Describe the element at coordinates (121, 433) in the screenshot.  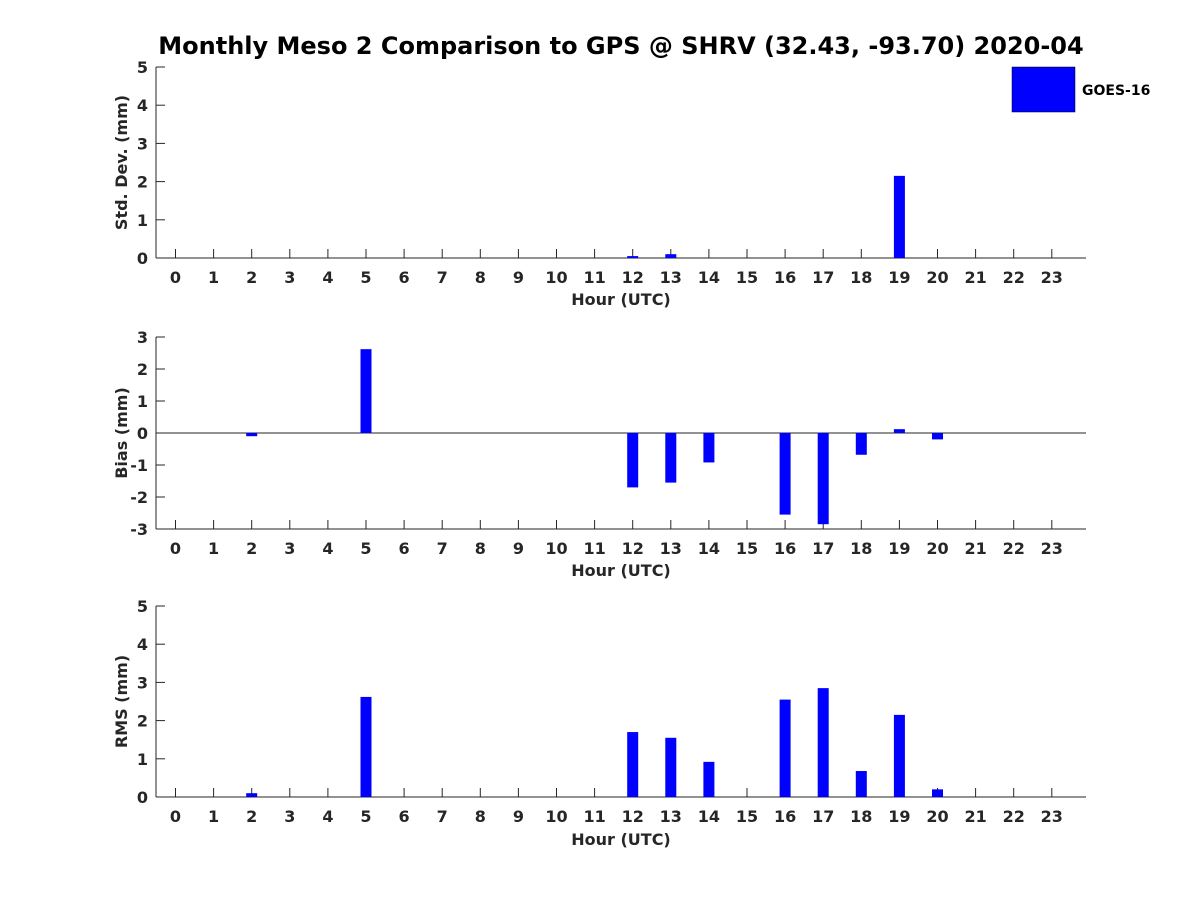
I see `y-axis-label: Bias (mm)` at that location.